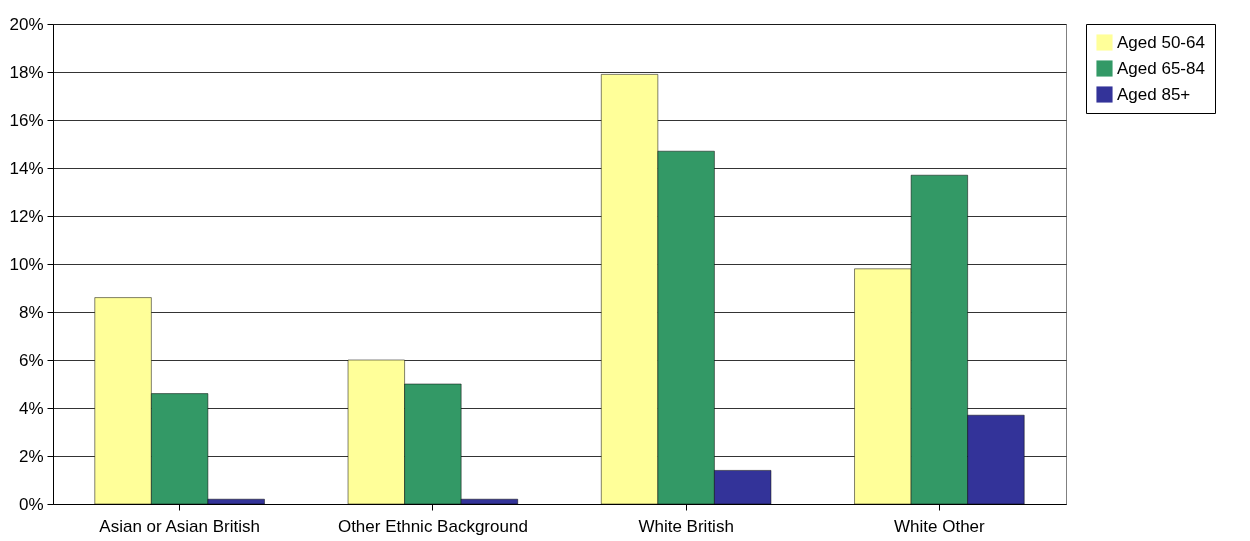 The height and width of the screenshot is (541, 1250). I want to click on x-tick-label: White British, so click(686, 526).